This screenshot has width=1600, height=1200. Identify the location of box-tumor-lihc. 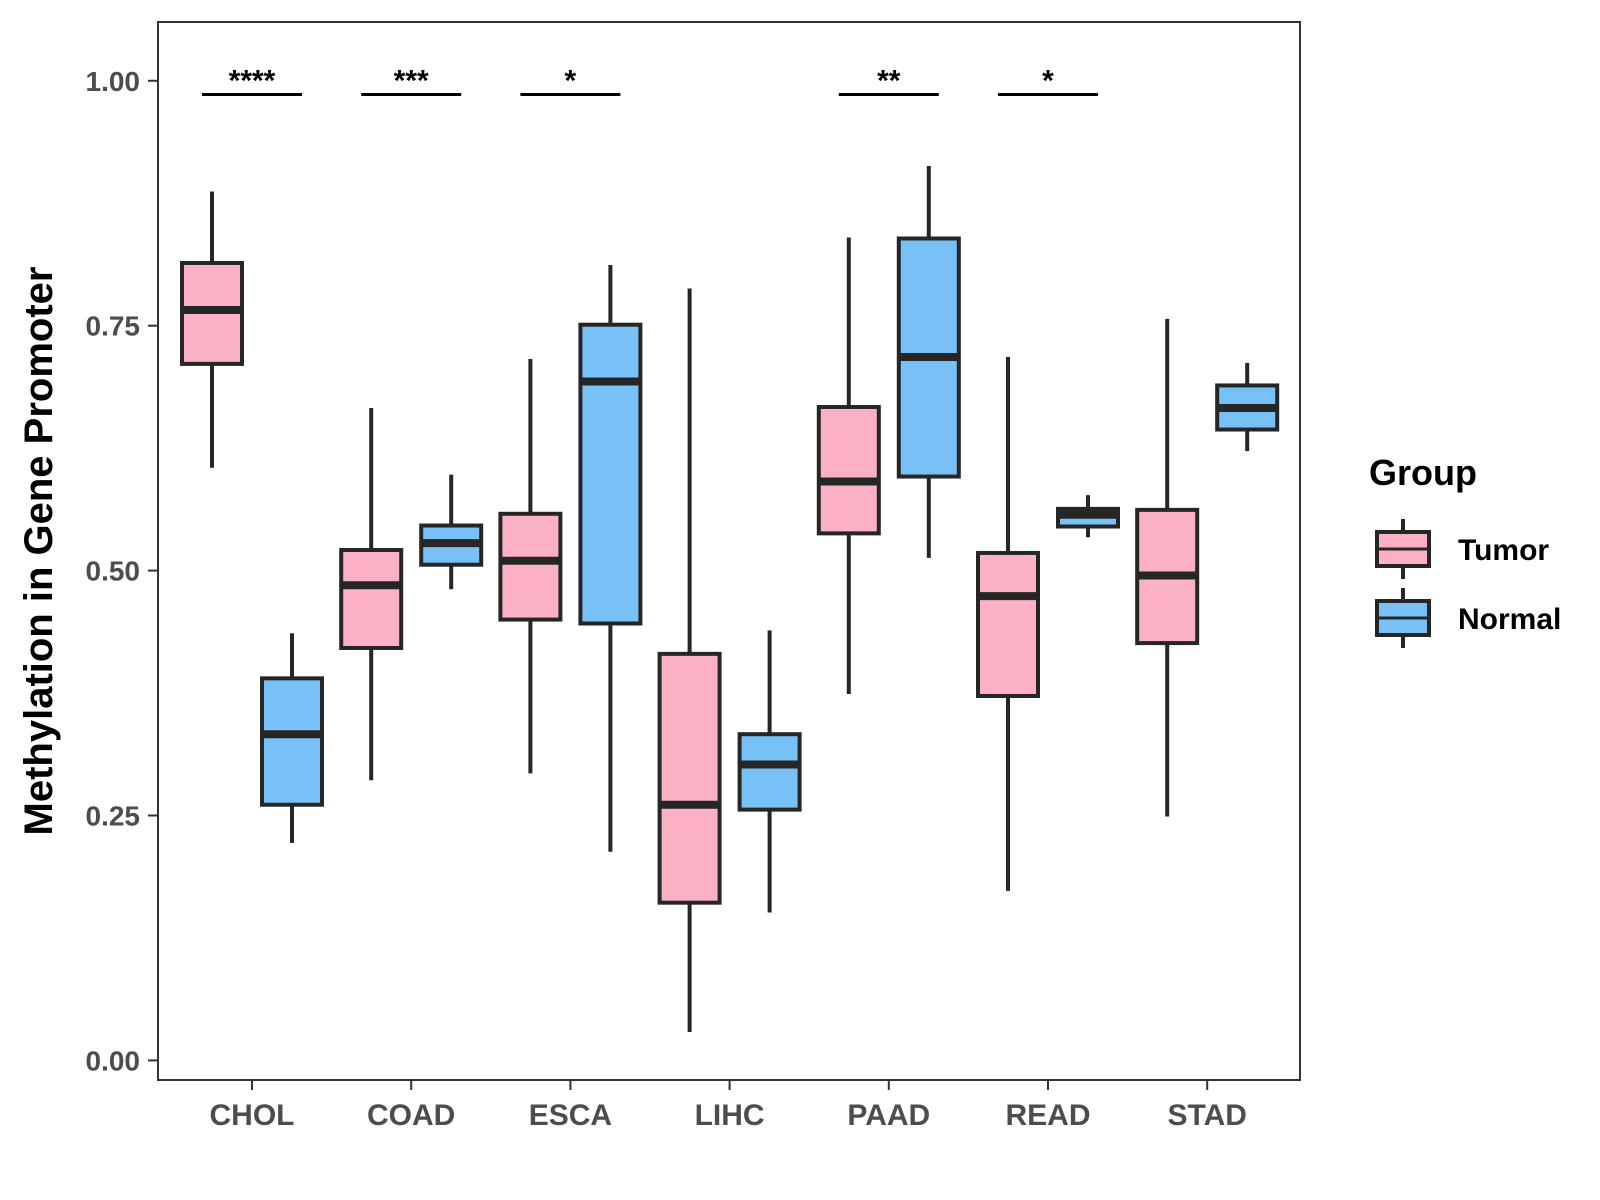
(689, 660).